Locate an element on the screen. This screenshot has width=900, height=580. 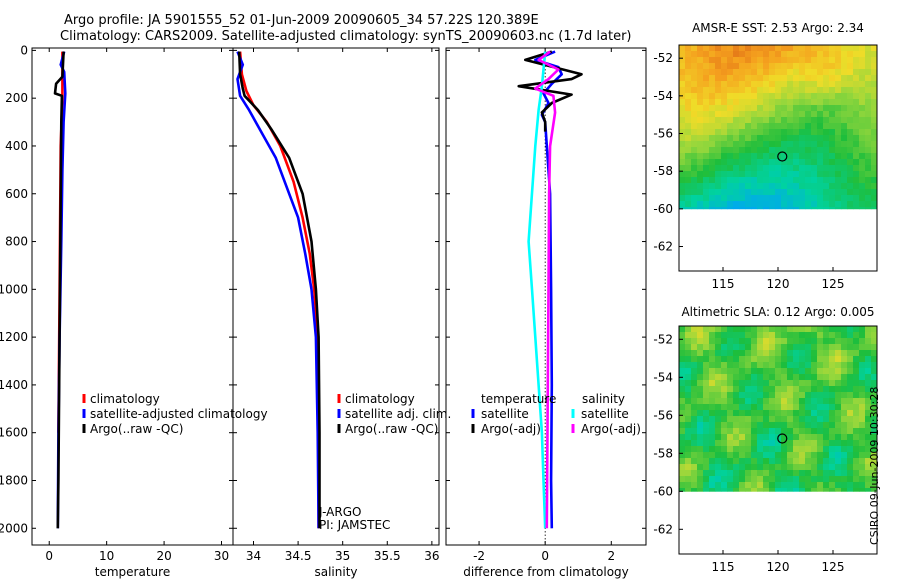
x-tick-label: 34.5 is located at coordinates (298, 556).